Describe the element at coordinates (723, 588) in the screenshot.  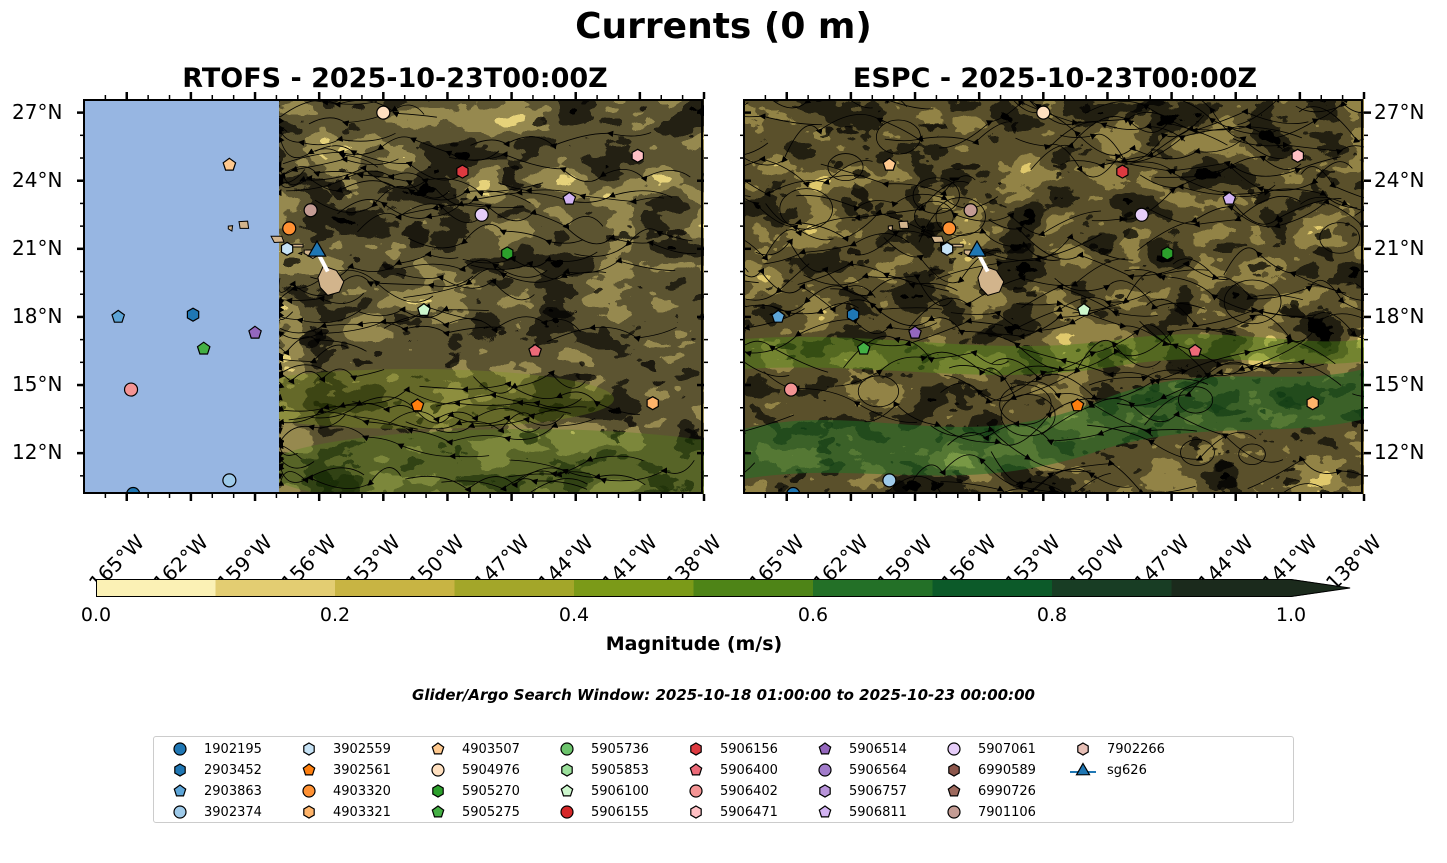
I see `colorbar-outline` at that location.